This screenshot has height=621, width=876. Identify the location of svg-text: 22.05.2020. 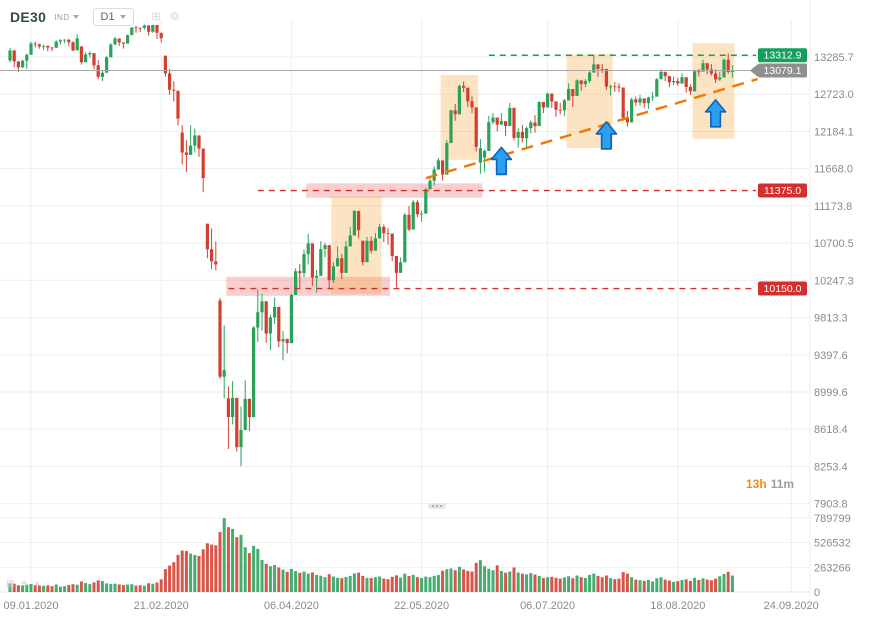
(421, 606).